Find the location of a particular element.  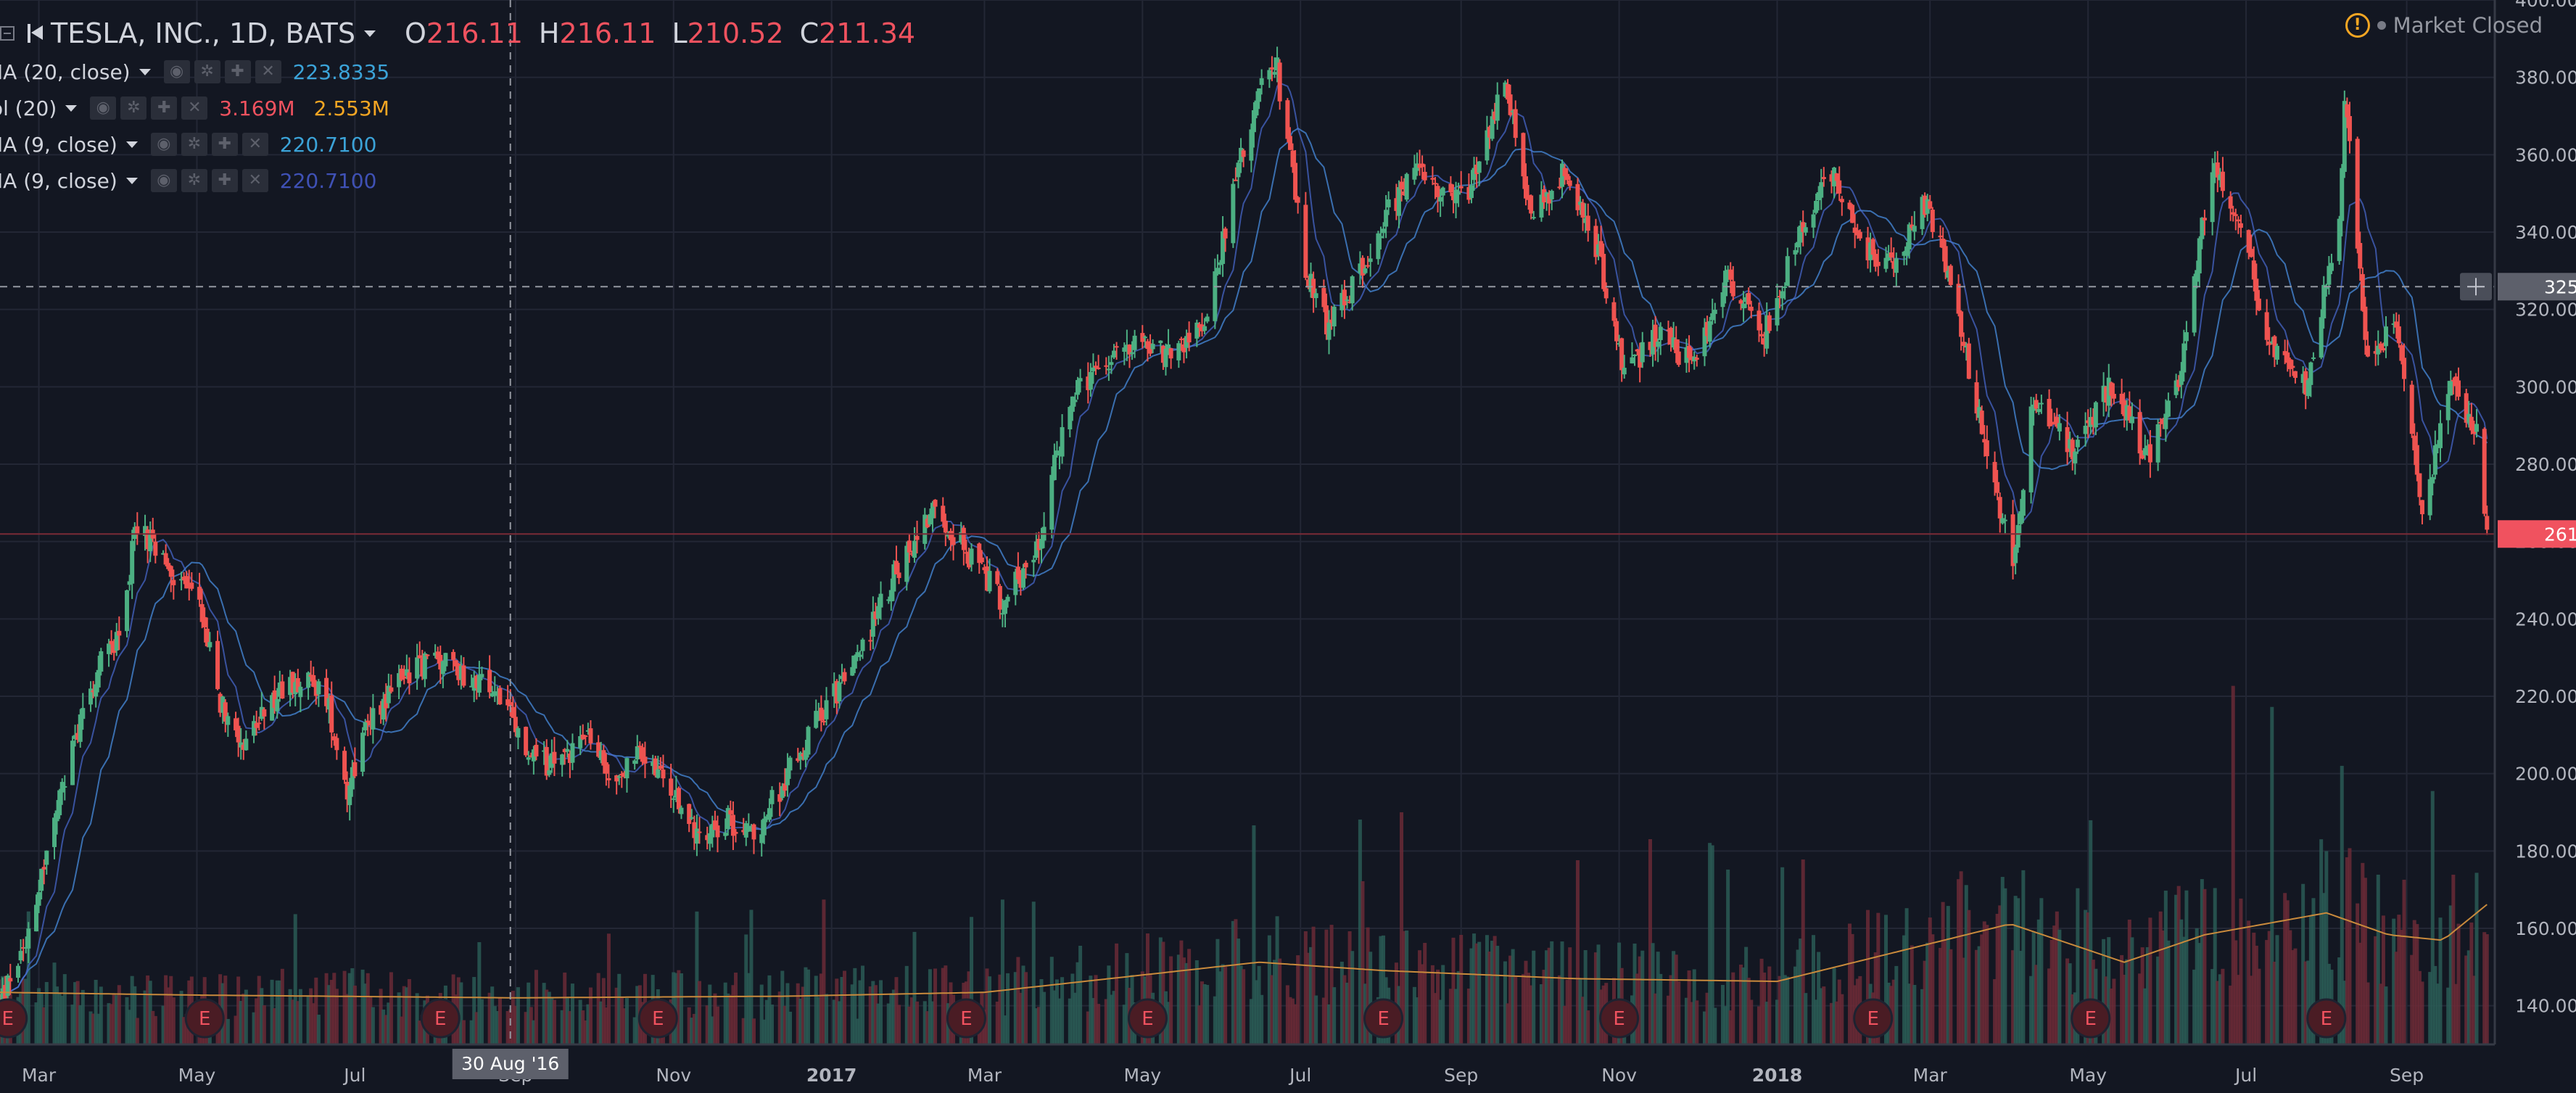

indicator-row-ma9-a: MA (9, close) ◉ ✲ ✚ ✕ 220.7100 is located at coordinates (457, 144).